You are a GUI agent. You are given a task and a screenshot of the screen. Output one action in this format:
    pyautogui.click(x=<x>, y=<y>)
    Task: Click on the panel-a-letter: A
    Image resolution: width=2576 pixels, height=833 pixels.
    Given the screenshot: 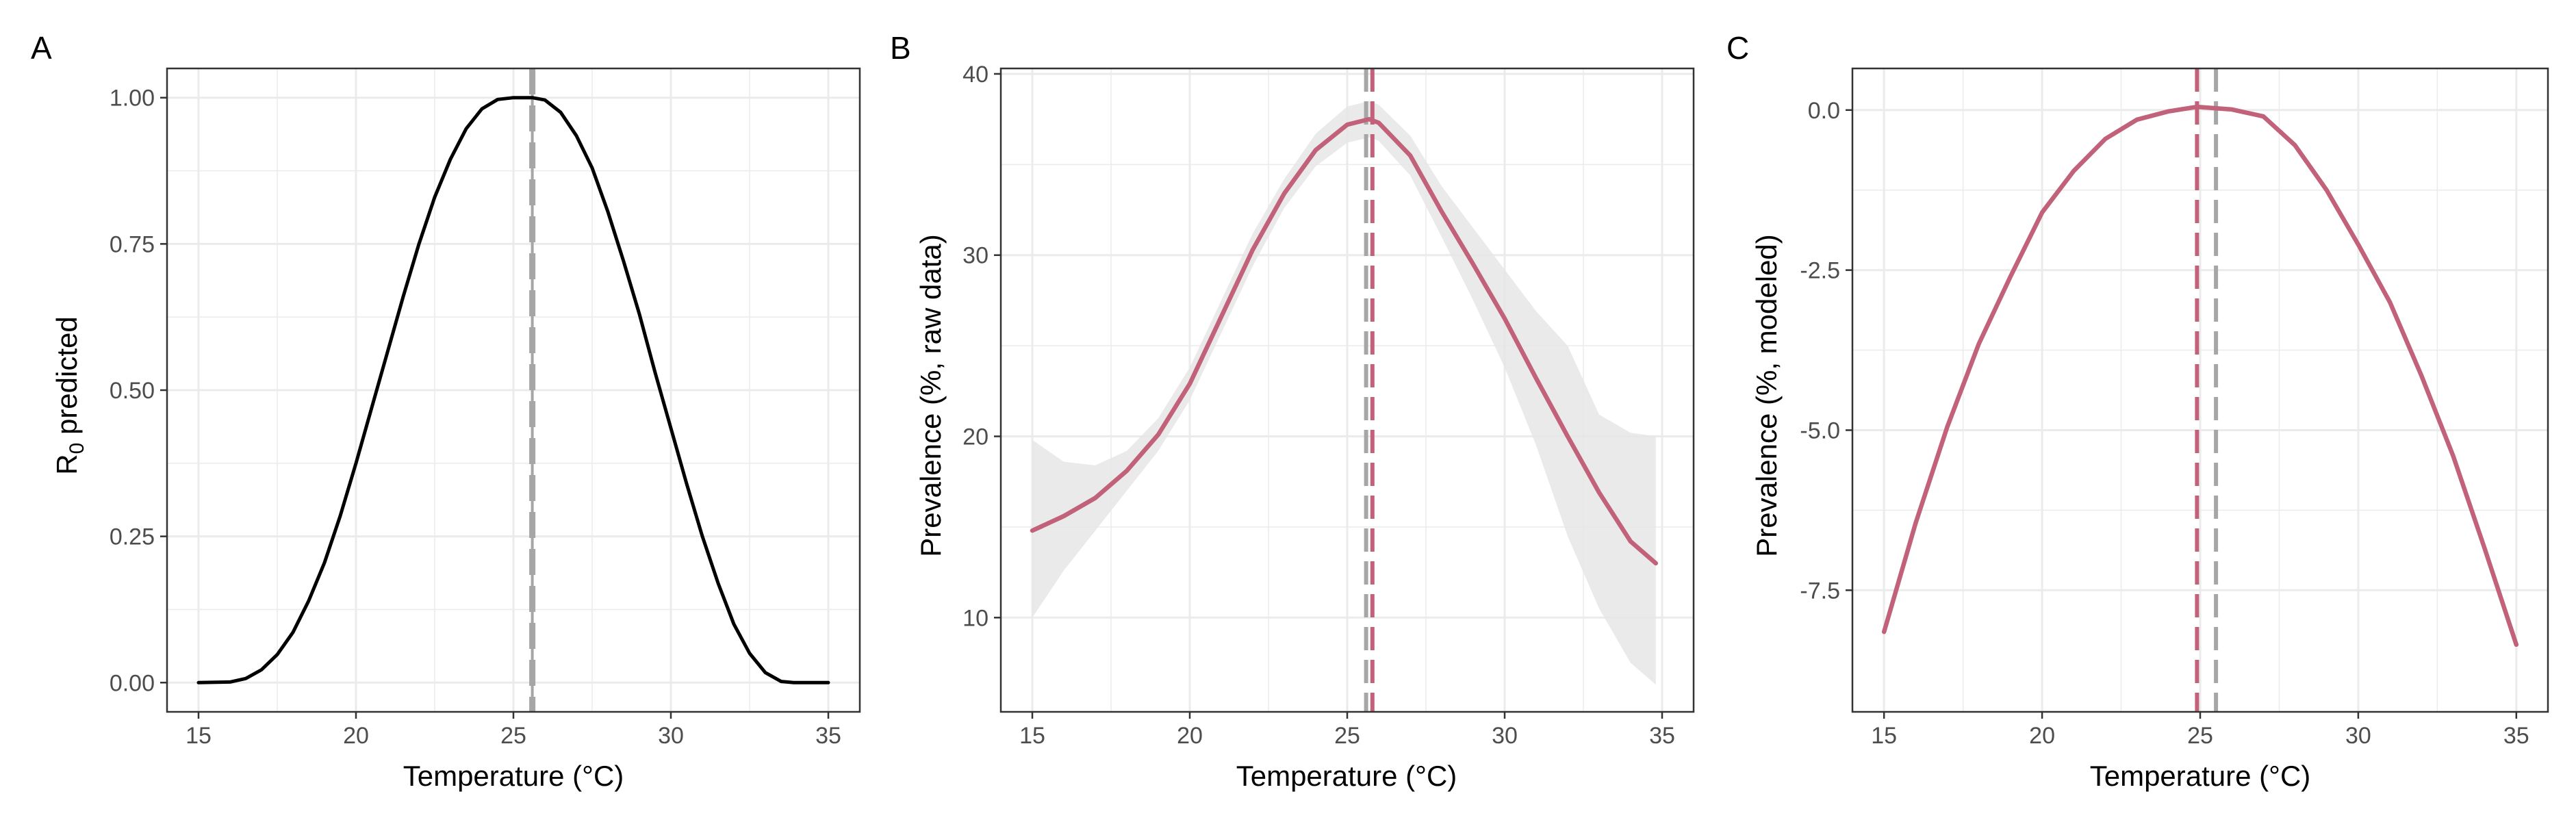 What is the action you would take?
    pyautogui.click(x=41, y=48)
    